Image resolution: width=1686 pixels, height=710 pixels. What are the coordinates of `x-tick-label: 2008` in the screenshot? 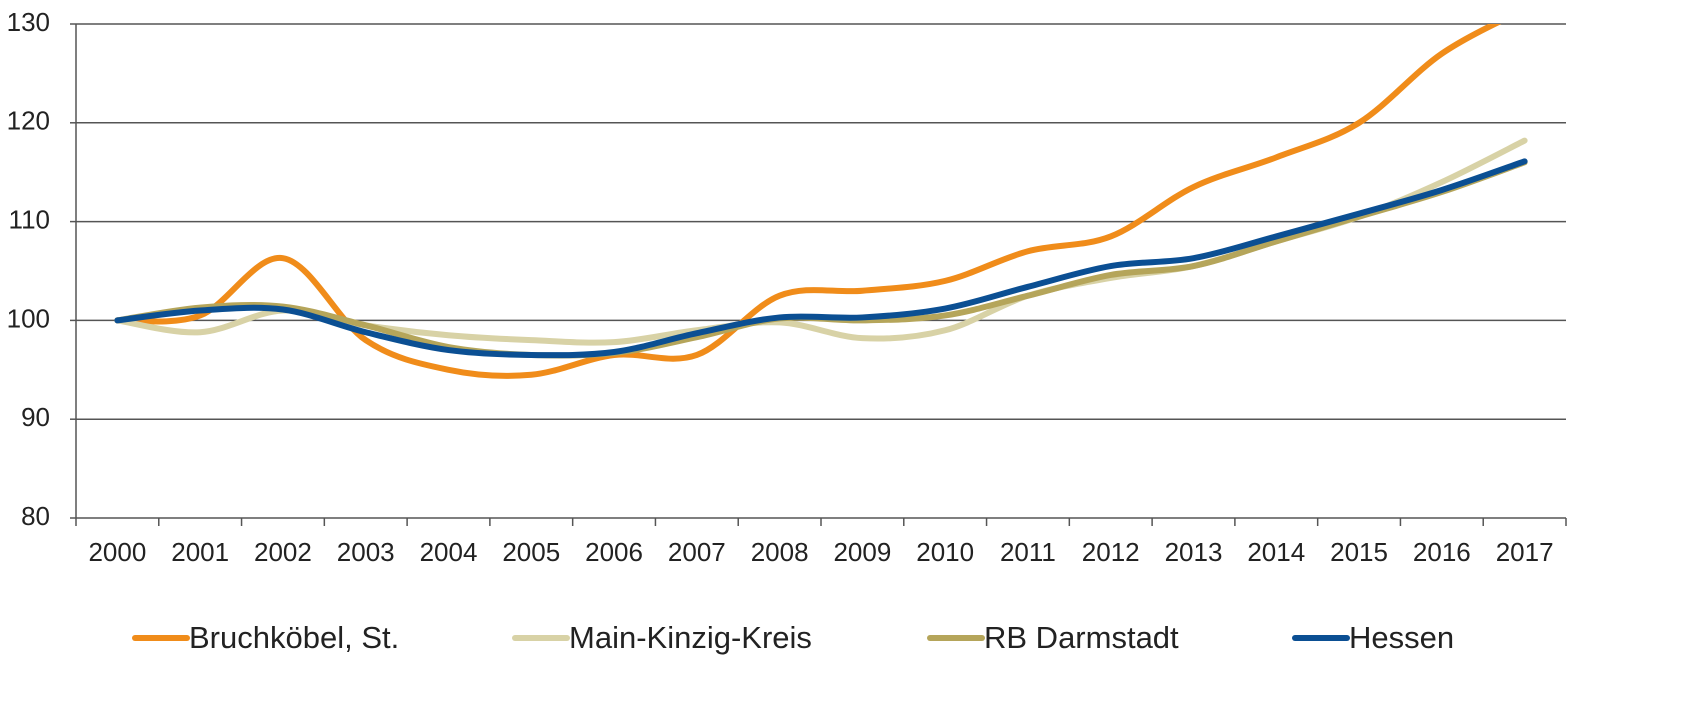 It's located at (780, 552).